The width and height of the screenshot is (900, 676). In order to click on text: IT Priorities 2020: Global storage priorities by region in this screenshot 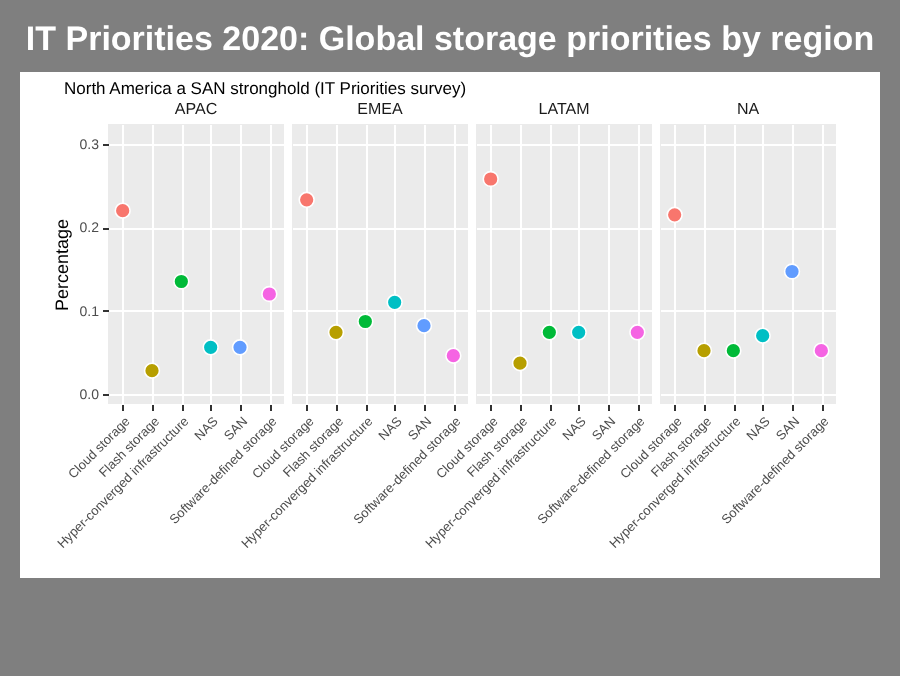, I will do `click(450, 40)`.